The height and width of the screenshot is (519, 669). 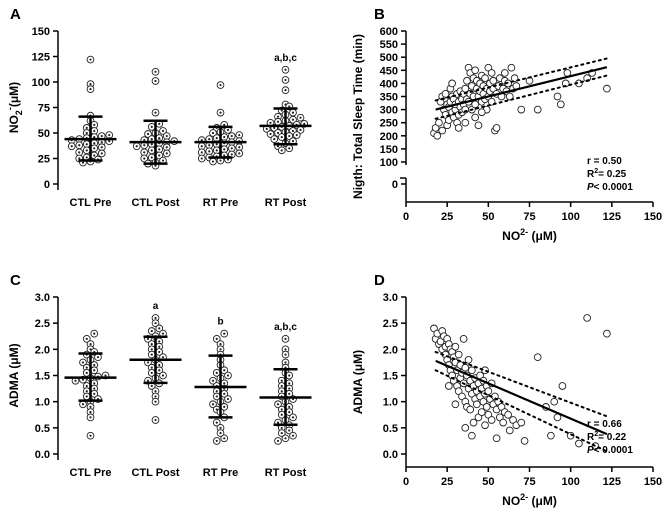 I want to click on y-tick-label: 550, so click(x=389, y=45).